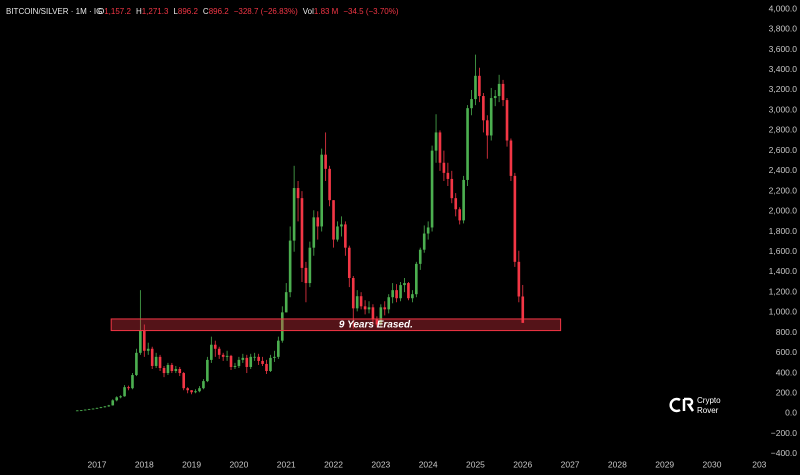 This screenshot has height=475, width=800. I want to click on x-tick-label: 2022, so click(333, 464).